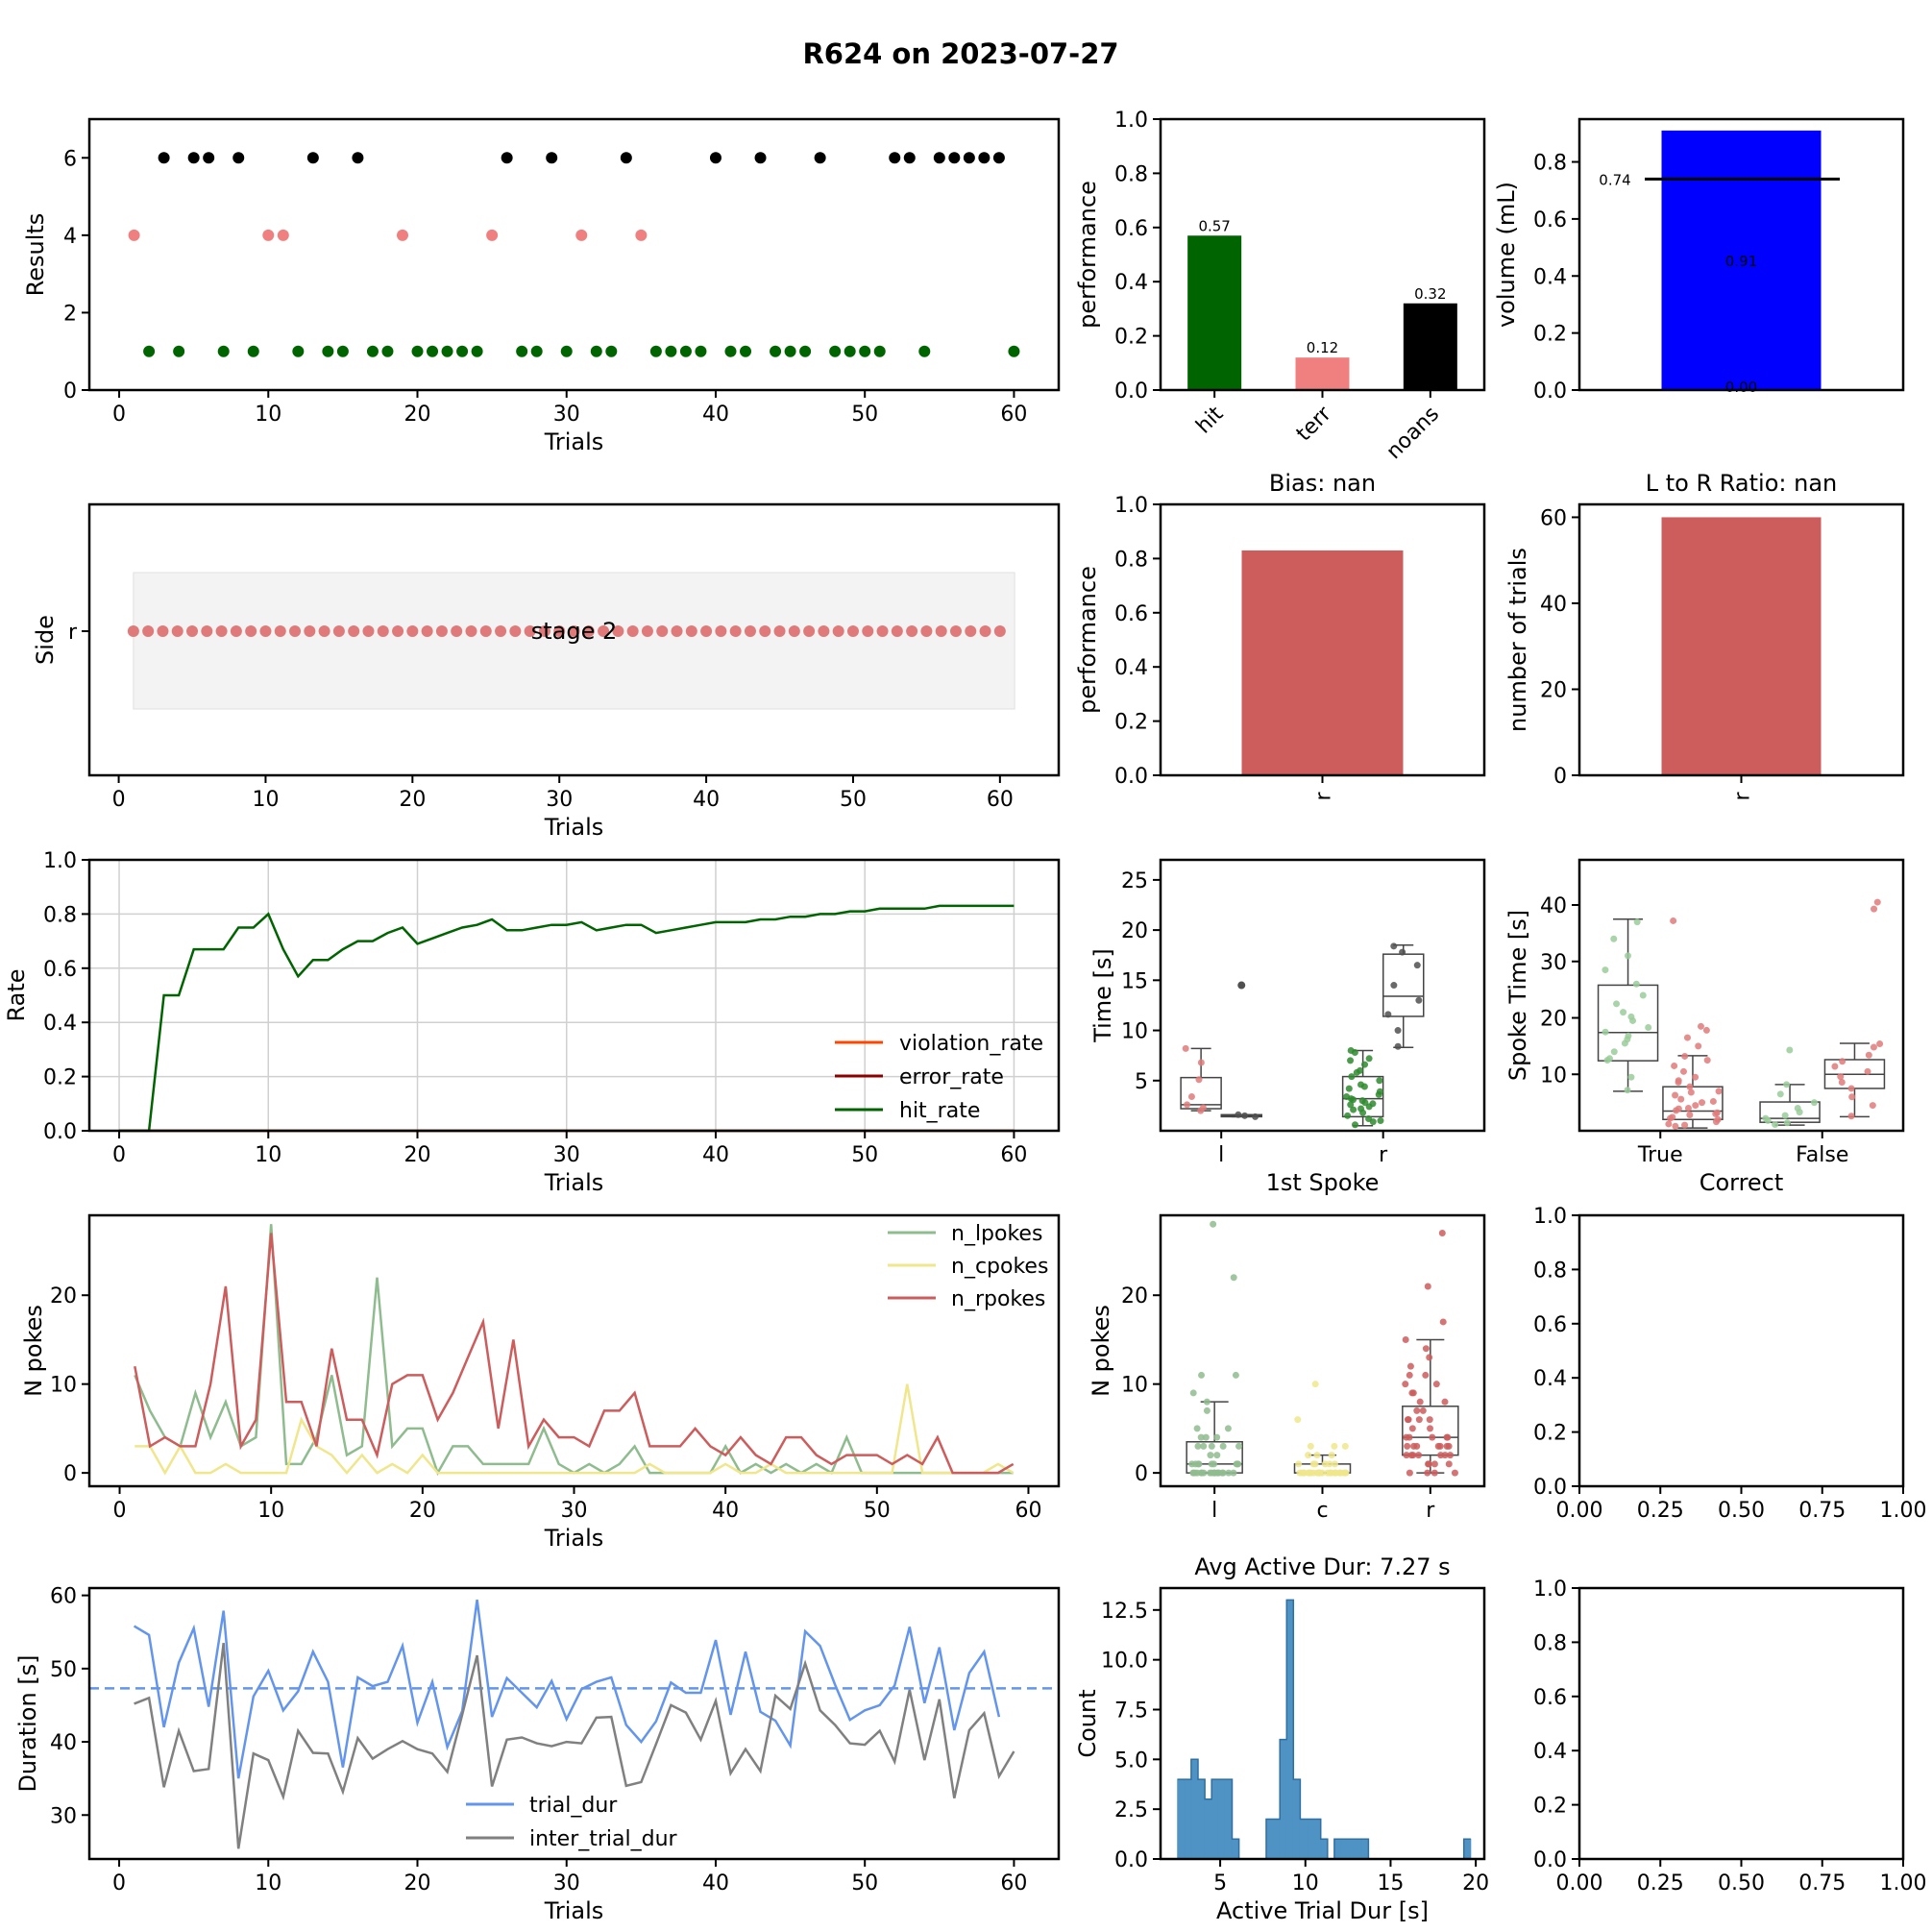 Image resolution: width=1932 pixels, height=1932 pixels. Describe the element at coordinates (1322, 662) in the screenshot. I see `bar` at that location.